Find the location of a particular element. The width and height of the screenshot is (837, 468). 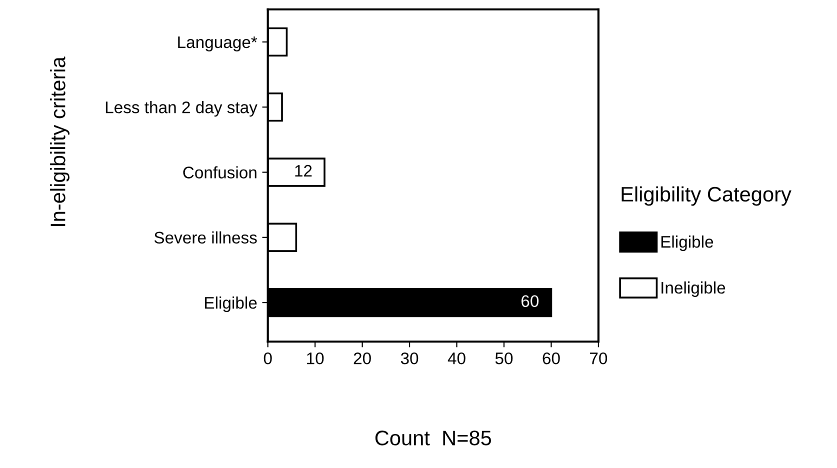

x-tick-label: 60 is located at coordinates (551, 358).